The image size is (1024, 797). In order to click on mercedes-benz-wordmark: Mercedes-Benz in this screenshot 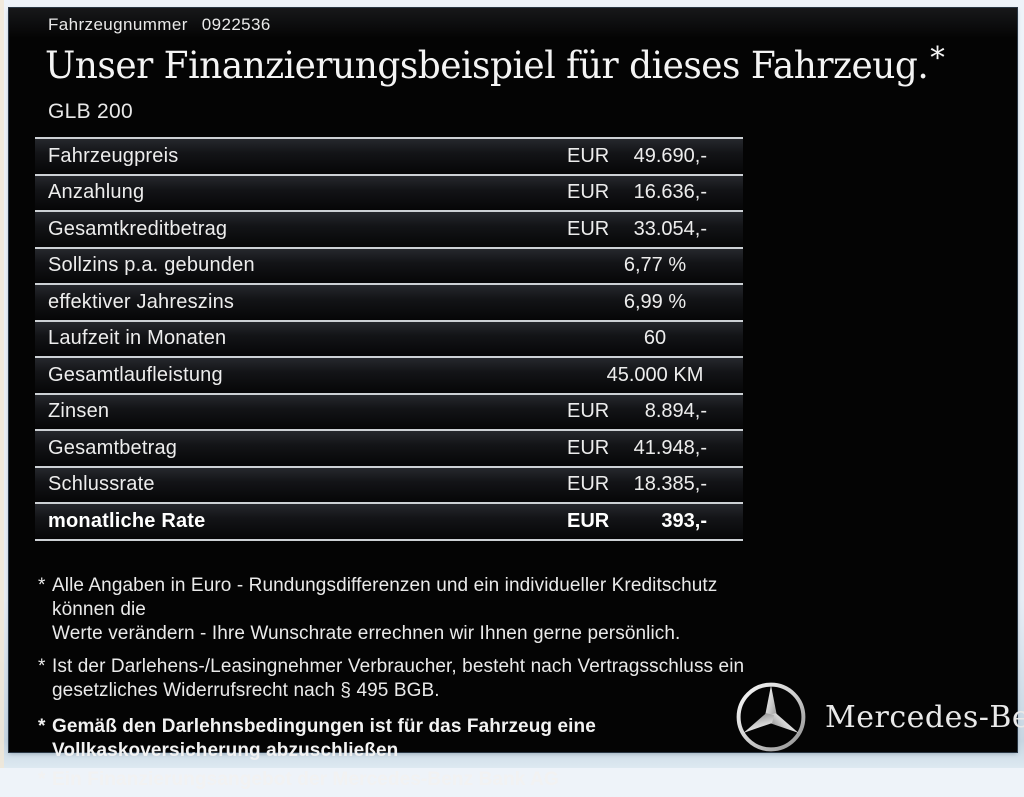, I will do `click(924, 717)`.